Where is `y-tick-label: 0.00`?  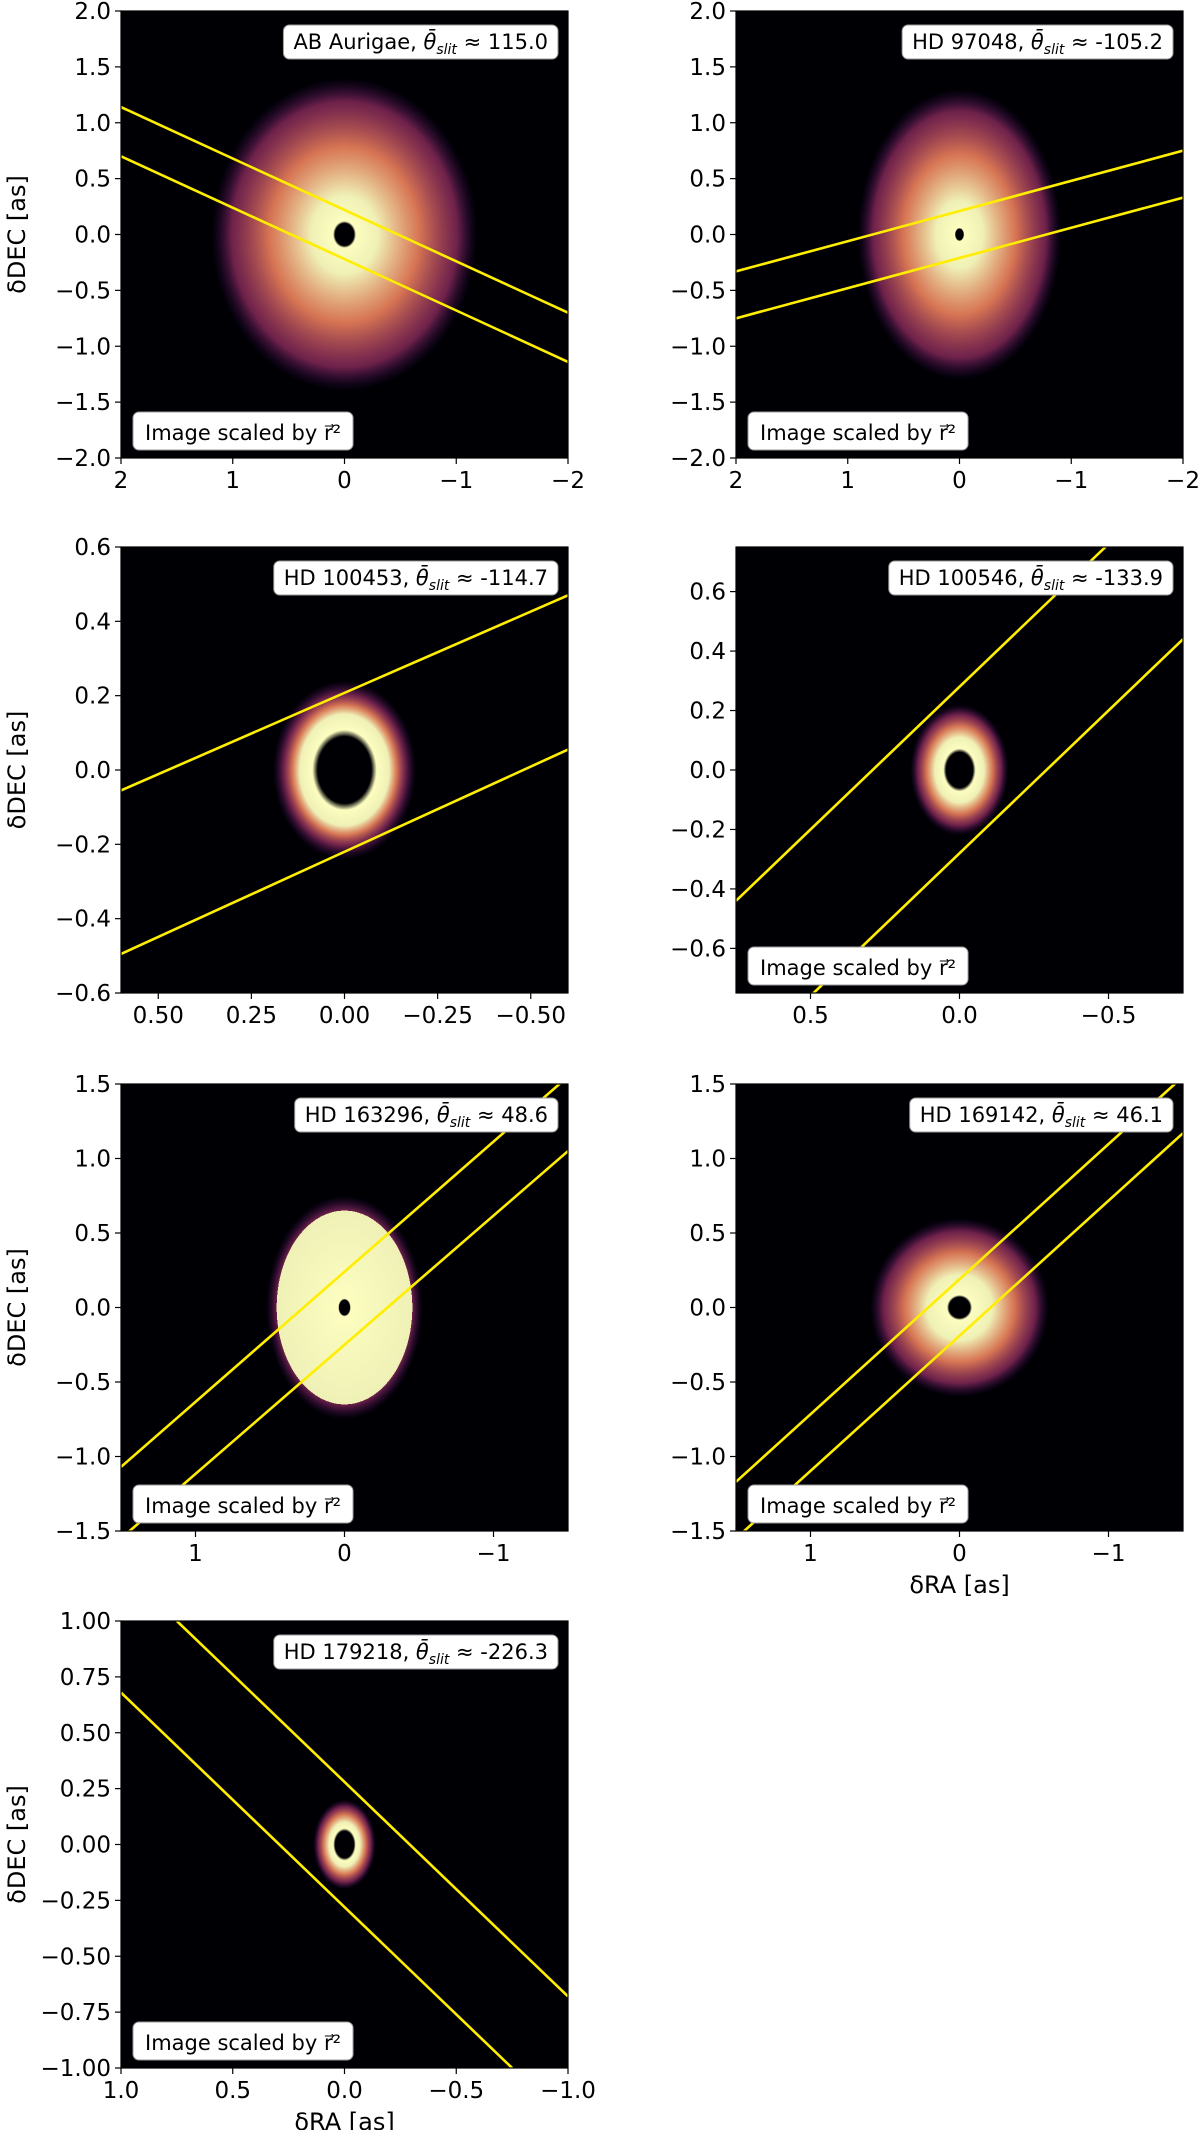
y-tick-label: 0.00 is located at coordinates (85, 1846).